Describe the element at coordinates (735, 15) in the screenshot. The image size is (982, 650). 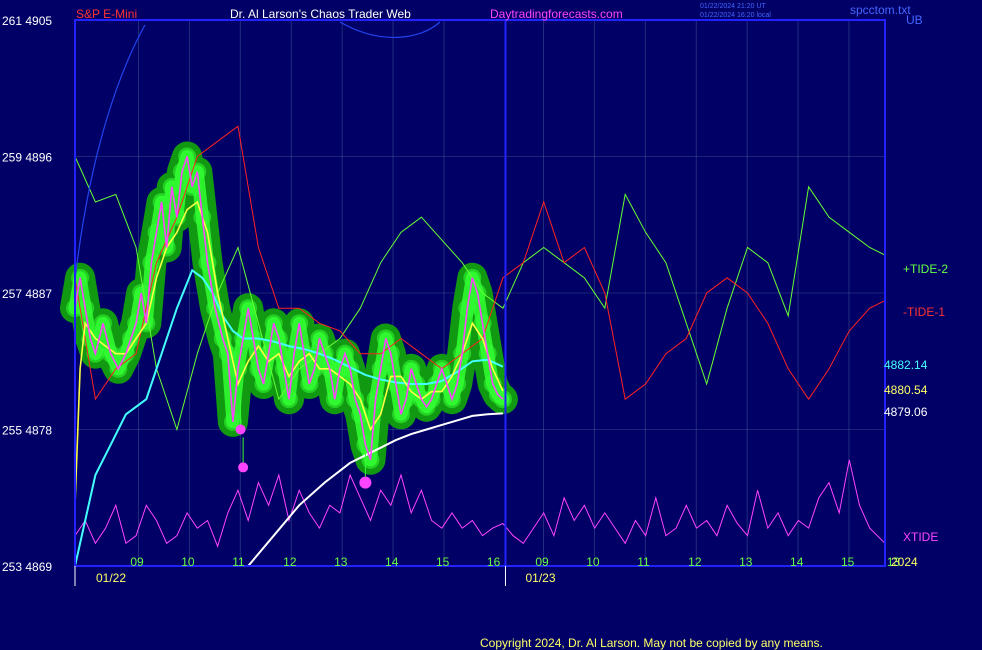
I see `timestamp-local: 01/22/2024 16:20 local` at that location.